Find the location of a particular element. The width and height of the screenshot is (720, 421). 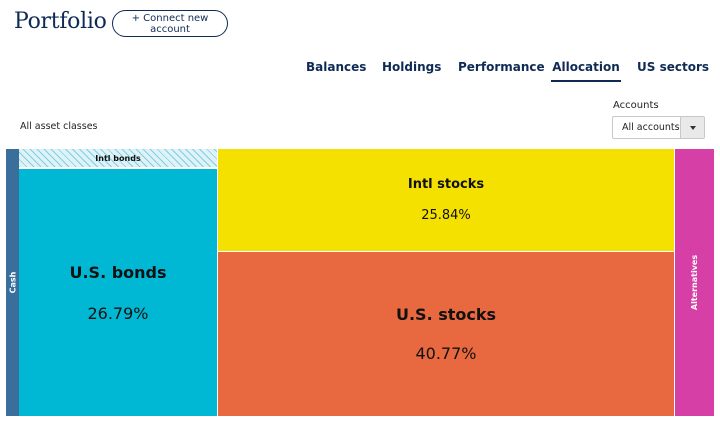

page-title: Portfolio is located at coordinates (60, 21).